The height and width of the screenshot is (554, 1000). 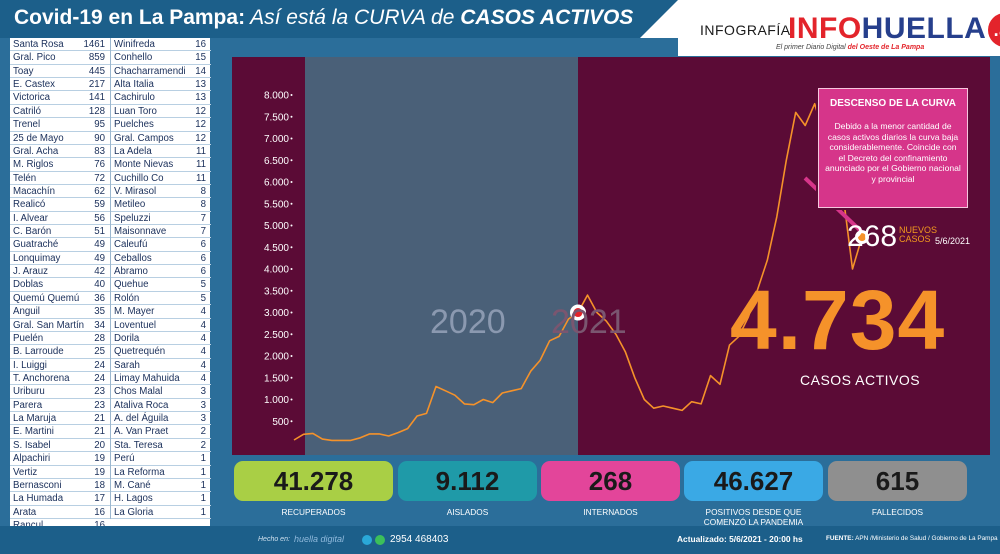 What do you see at coordinates (130, 17) in the screenshot?
I see `title-bold: Covid-19 en La Pampa:` at bounding box center [130, 17].